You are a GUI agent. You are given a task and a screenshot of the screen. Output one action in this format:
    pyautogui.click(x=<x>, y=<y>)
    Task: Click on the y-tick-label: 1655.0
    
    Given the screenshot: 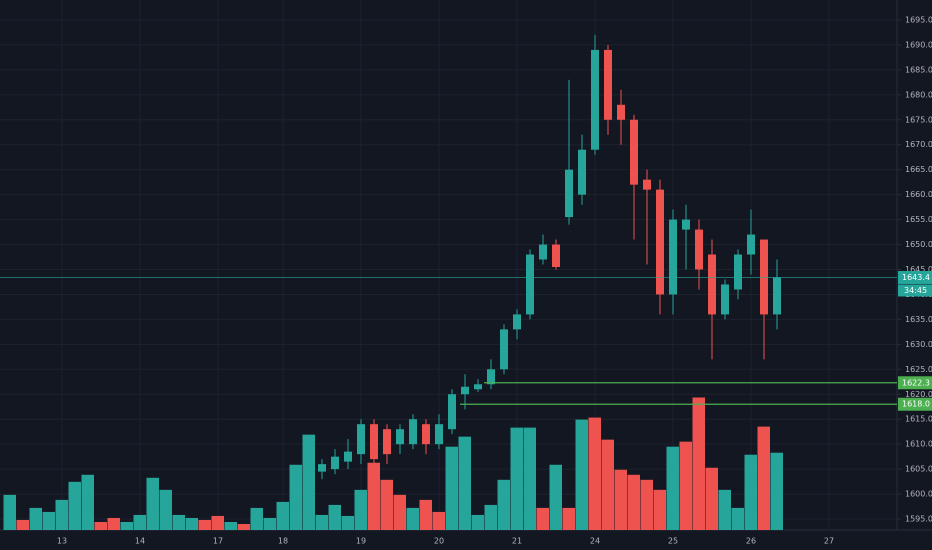 What is the action you would take?
    pyautogui.click(x=918, y=219)
    